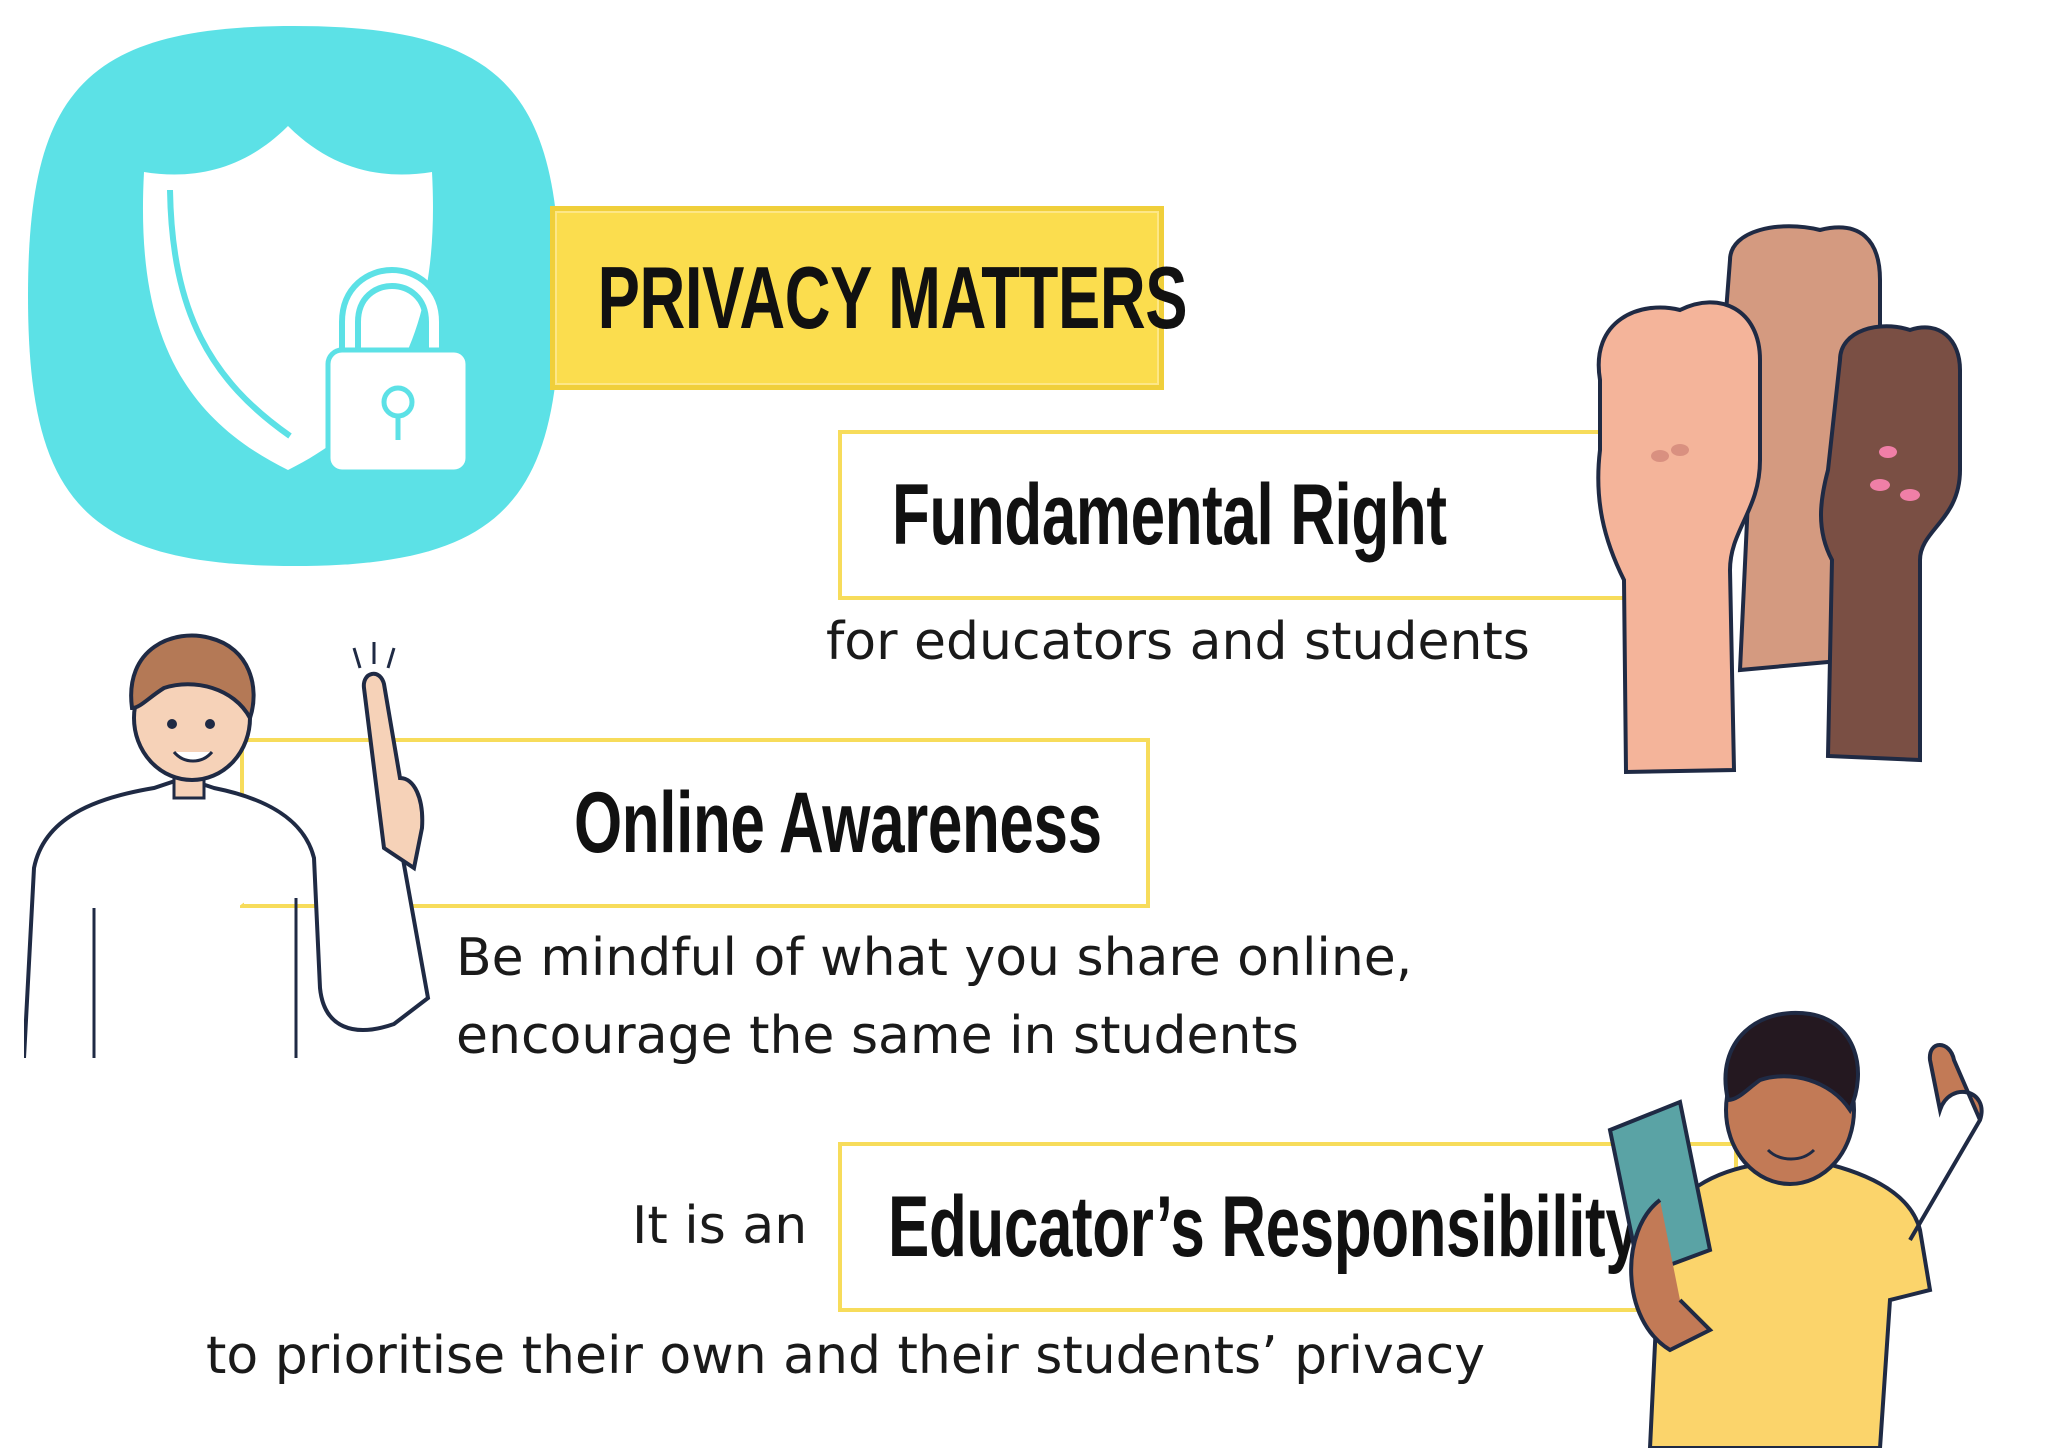 Image resolution: width=2048 pixels, height=1452 pixels. What do you see at coordinates (1169, 514) in the screenshot?
I see `fundamental-right-heading: Fundamental Right` at bounding box center [1169, 514].